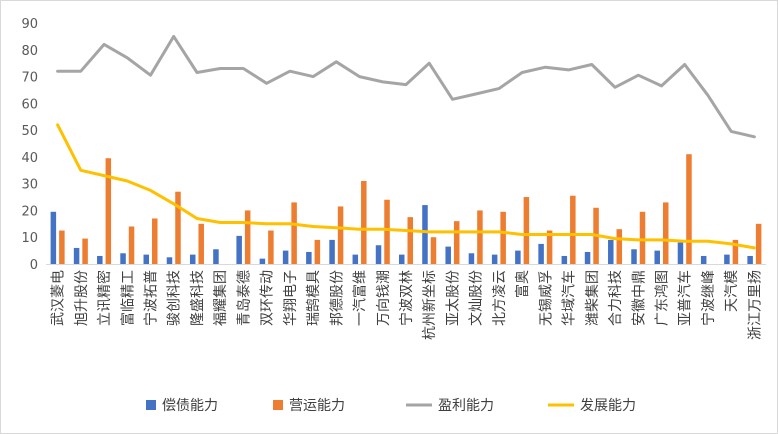 The height and width of the screenshot is (434, 778). Describe the element at coordinates (387, 231) in the screenshot. I see `bar-营运能力-万向钱潮` at that location.